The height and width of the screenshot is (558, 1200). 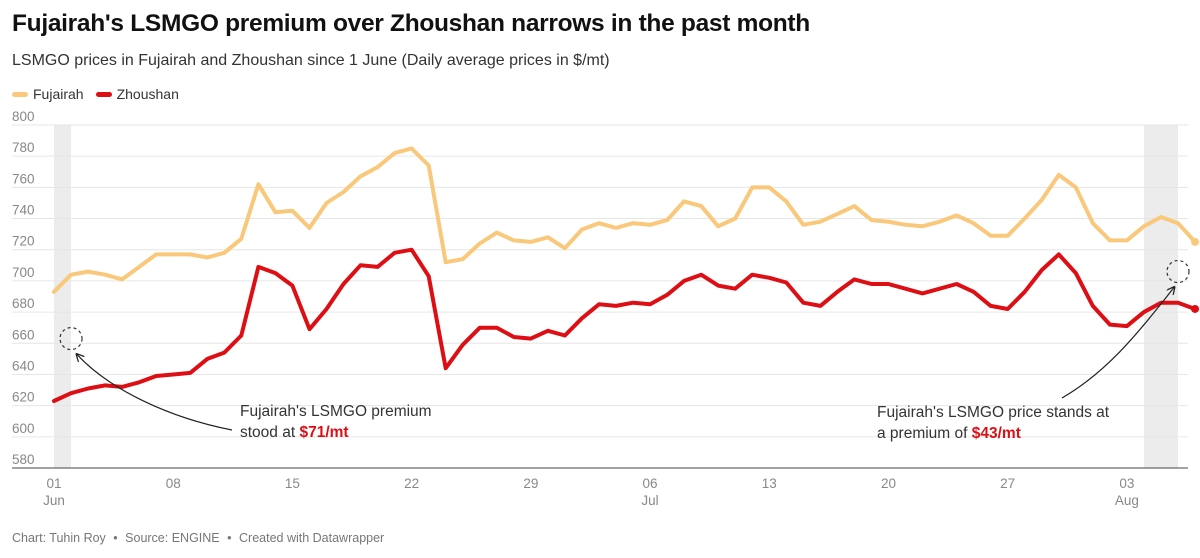 I want to click on legend-label-zhoushan: Zhoushan, so click(x=147, y=94).